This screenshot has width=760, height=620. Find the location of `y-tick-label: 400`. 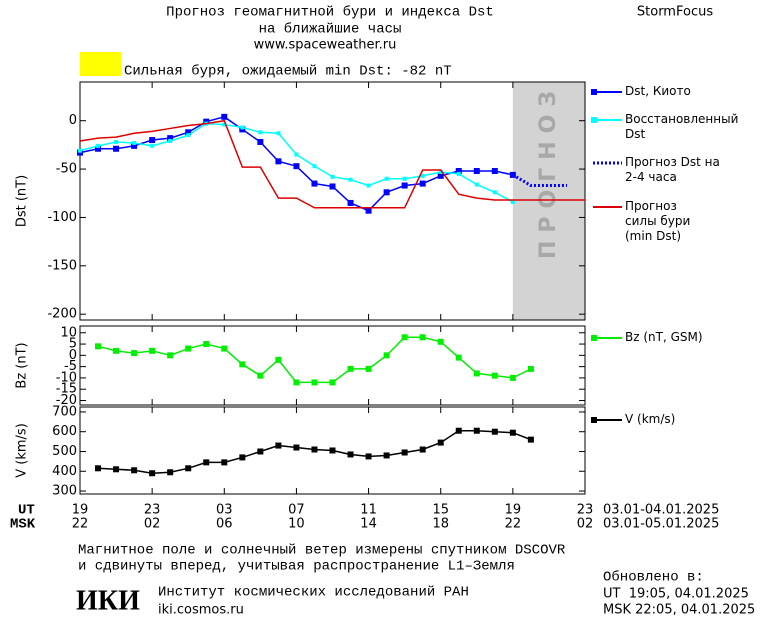

y-tick-label: 400 is located at coordinates (64, 471).